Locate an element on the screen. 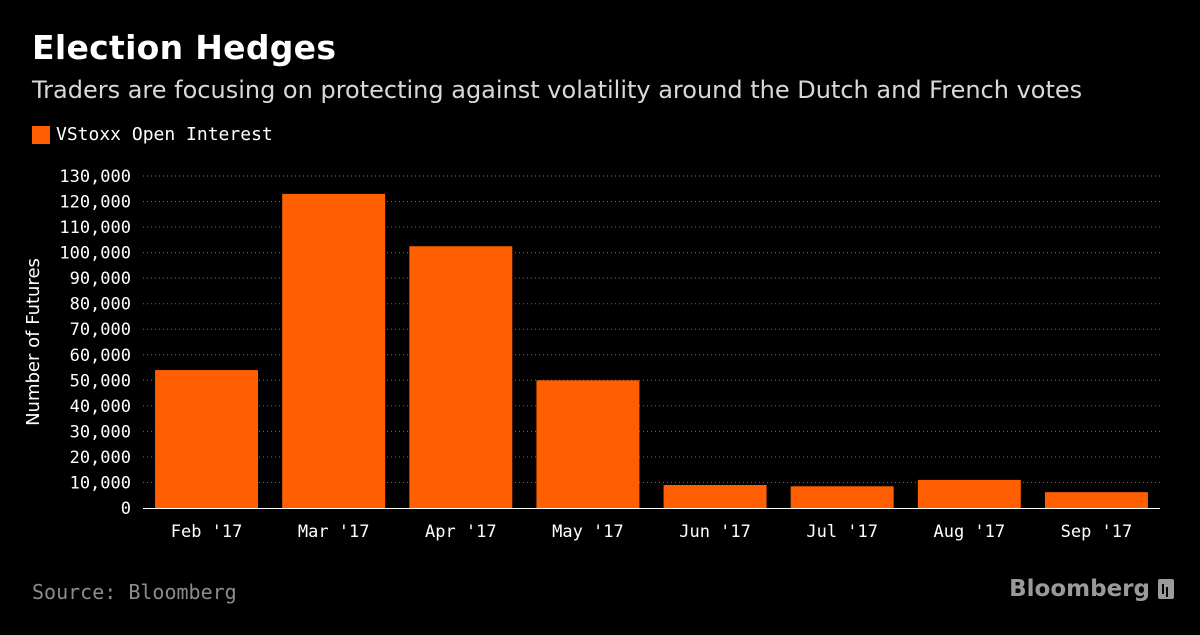 This screenshot has height=635, width=1200. chart-title: Election Hedges is located at coordinates (184, 47).